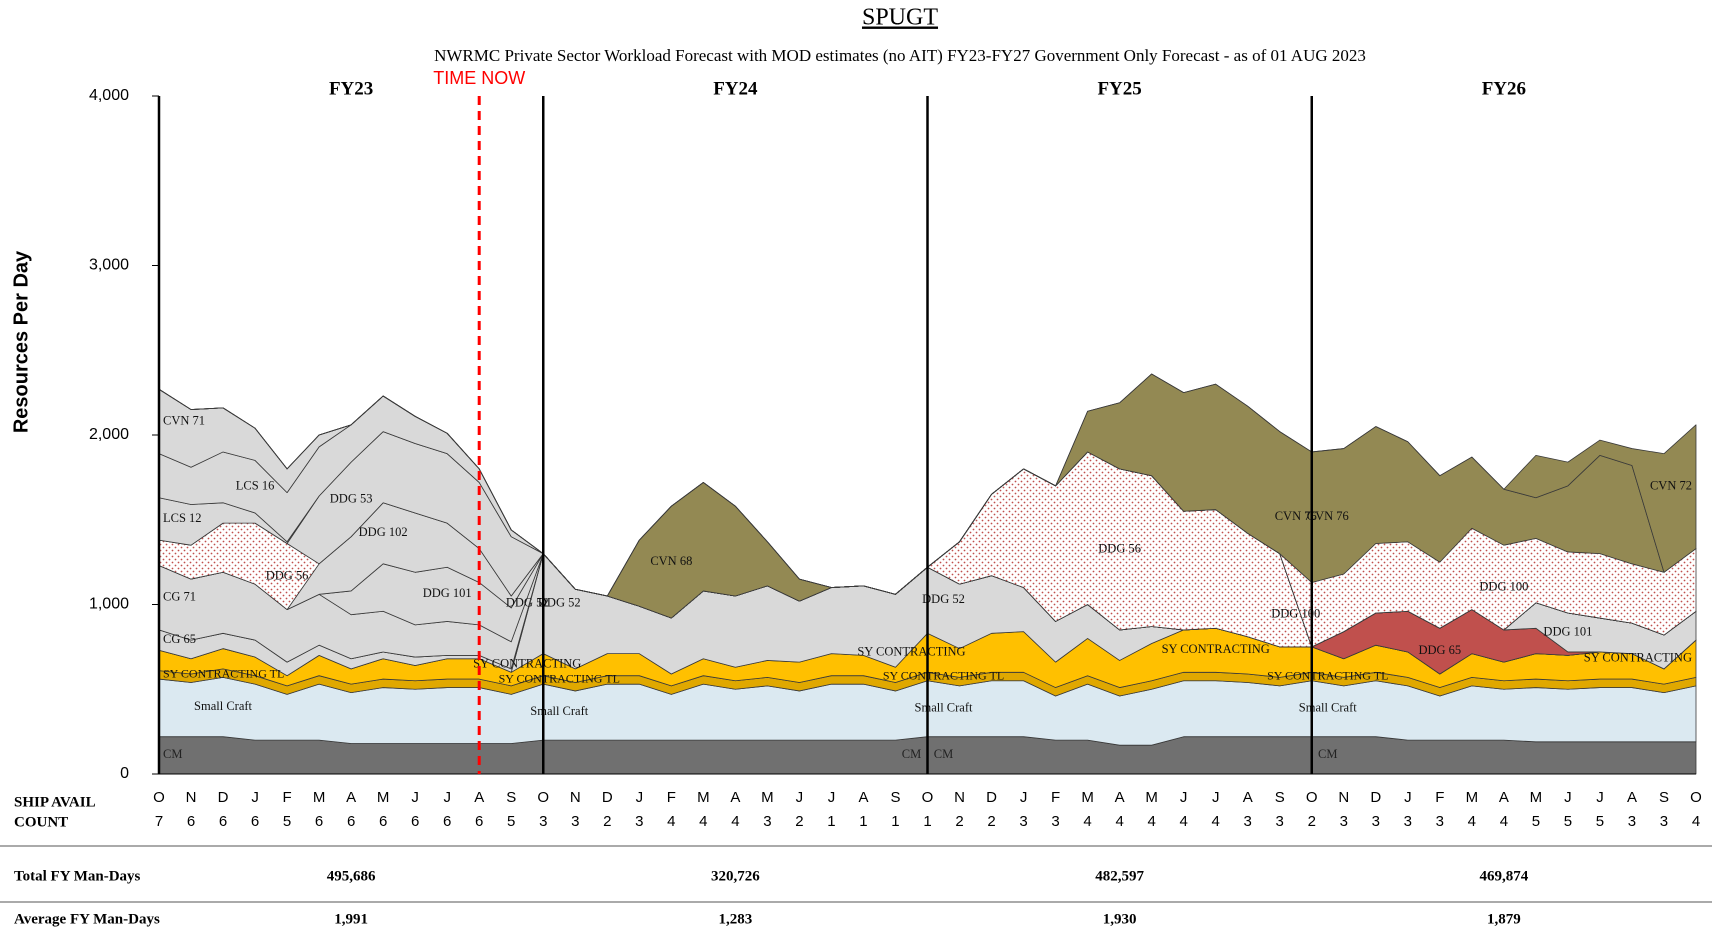  Describe the element at coordinates (1119, 88) in the screenshot. I see `fy-label: FY25` at that location.